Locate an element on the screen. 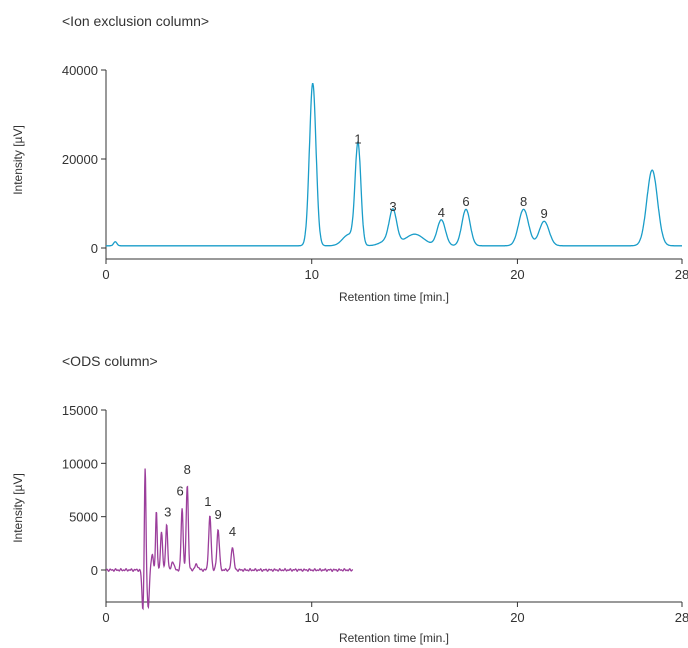 The height and width of the screenshot is (648, 688). panel-1-y-axis-label: Intensity [µV] is located at coordinates (18, 160).